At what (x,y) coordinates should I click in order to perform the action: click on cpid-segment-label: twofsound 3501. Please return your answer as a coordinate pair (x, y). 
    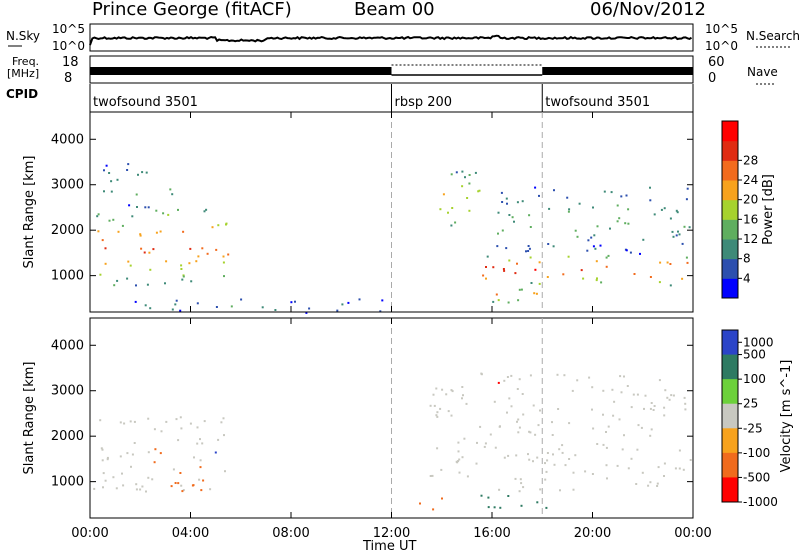
    Looking at the image, I should click on (597, 102).